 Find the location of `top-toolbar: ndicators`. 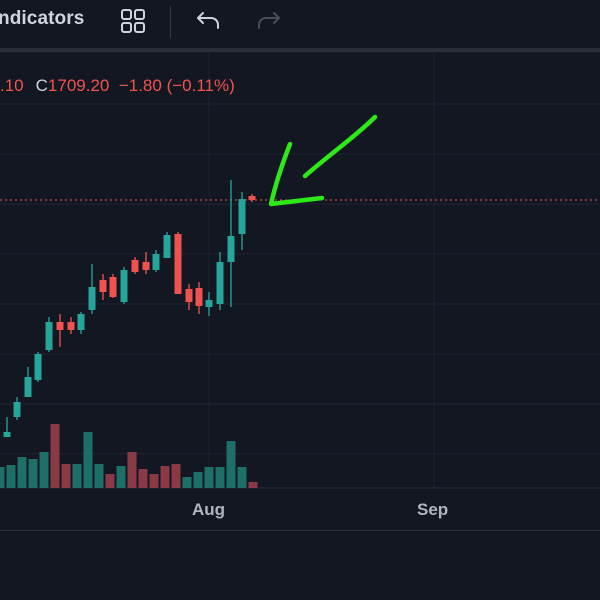

top-toolbar: ndicators is located at coordinates (300, 24).